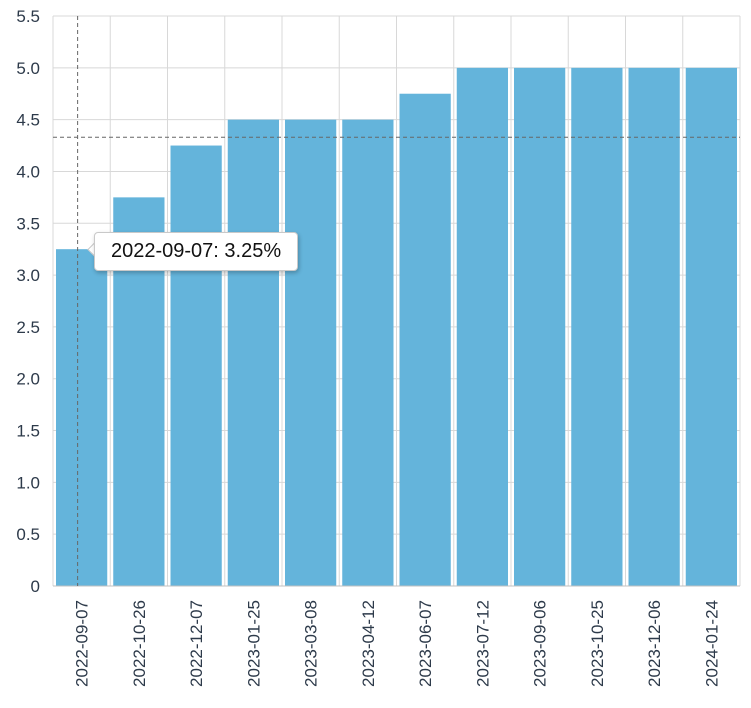  Describe the element at coordinates (28, 68) in the screenshot. I see `y-tick-label: 5.0` at that location.